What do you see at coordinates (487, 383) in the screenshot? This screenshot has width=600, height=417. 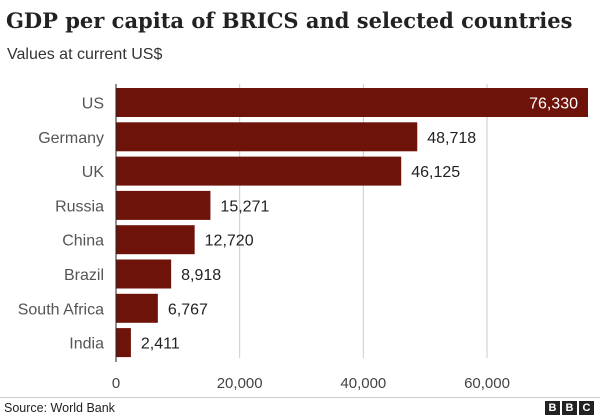 I see `x-tick-label: 60,000` at bounding box center [487, 383].